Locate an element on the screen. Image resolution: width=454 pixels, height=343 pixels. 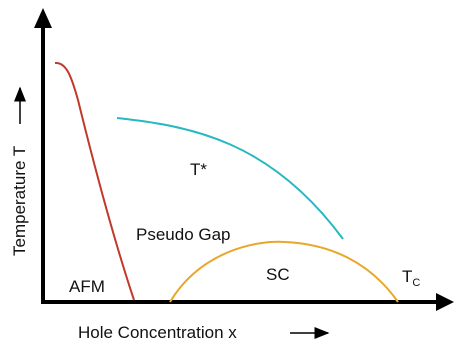
tc-label: TC is located at coordinates (411, 278).